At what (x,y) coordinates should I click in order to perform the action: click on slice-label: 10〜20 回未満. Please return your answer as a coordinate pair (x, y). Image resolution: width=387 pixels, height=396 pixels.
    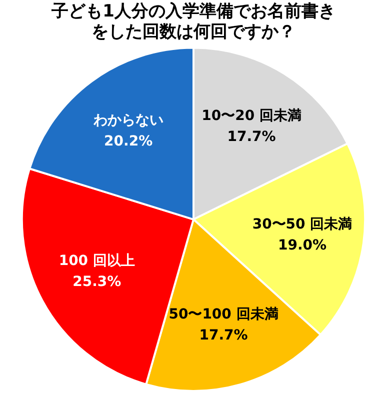
    Looking at the image, I should click on (252, 116).